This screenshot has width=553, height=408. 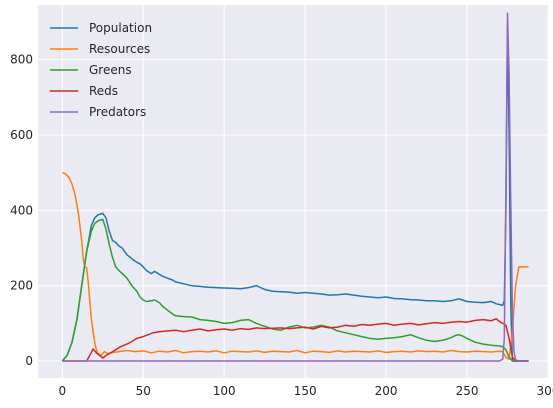 What do you see at coordinates (29, 361) in the screenshot?
I see `y-tick-label: 0` at bounding box center [29, 361].